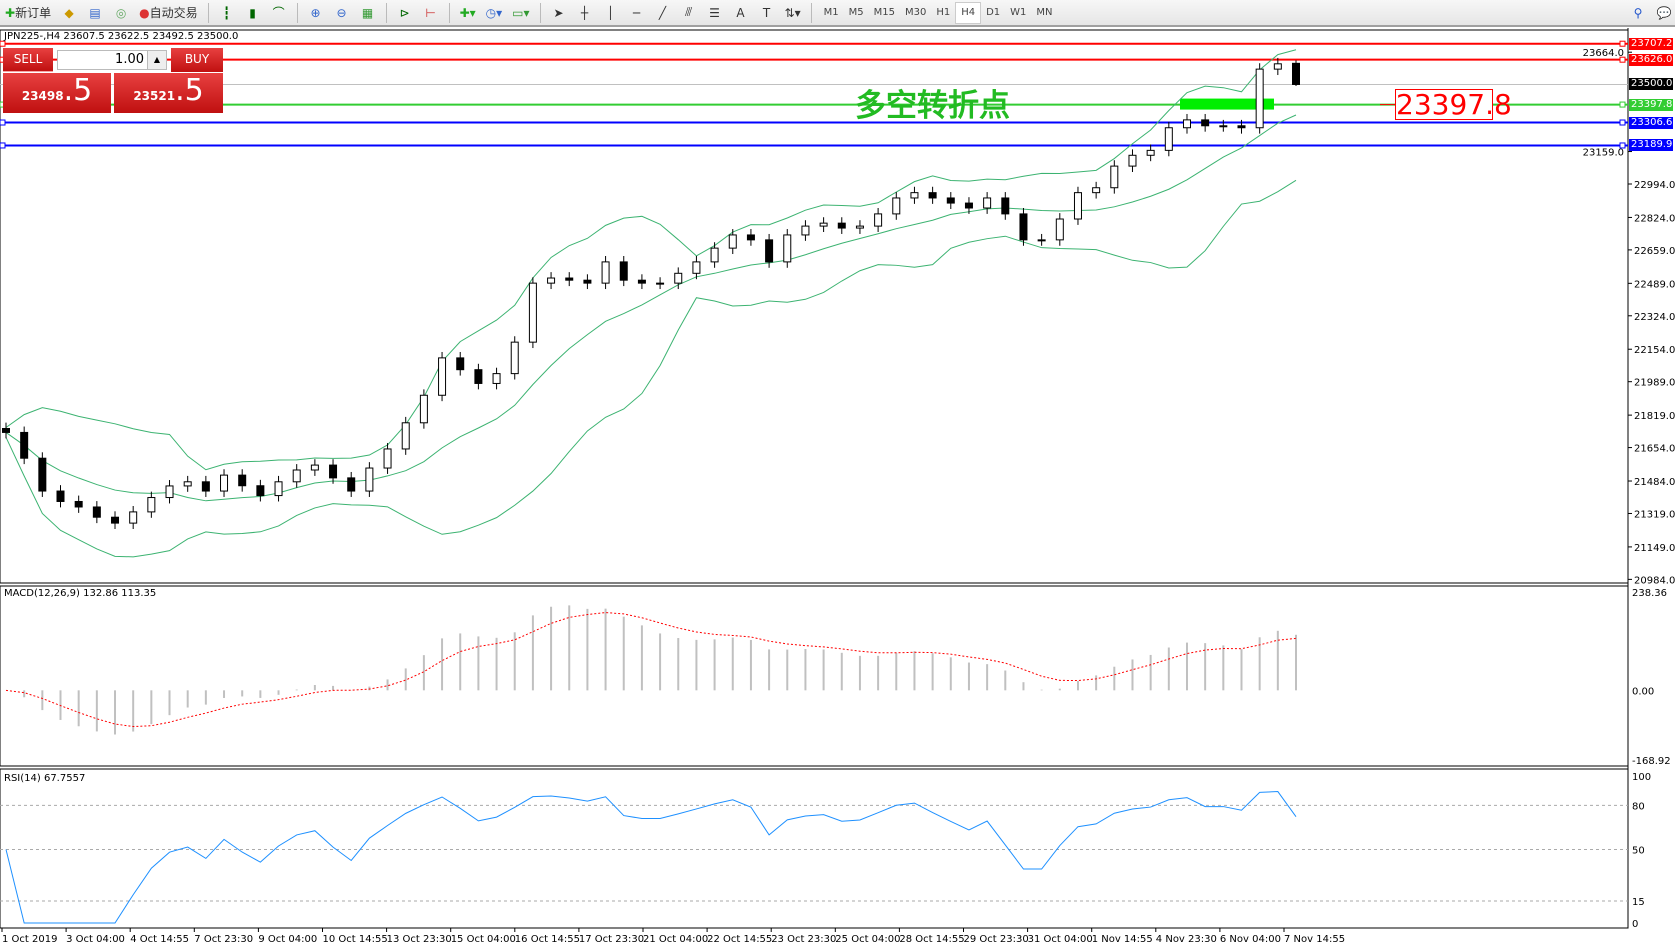 This screenshot has width=1675, height=952. I want to click on signals-icon: ◎, so click(121, 12).